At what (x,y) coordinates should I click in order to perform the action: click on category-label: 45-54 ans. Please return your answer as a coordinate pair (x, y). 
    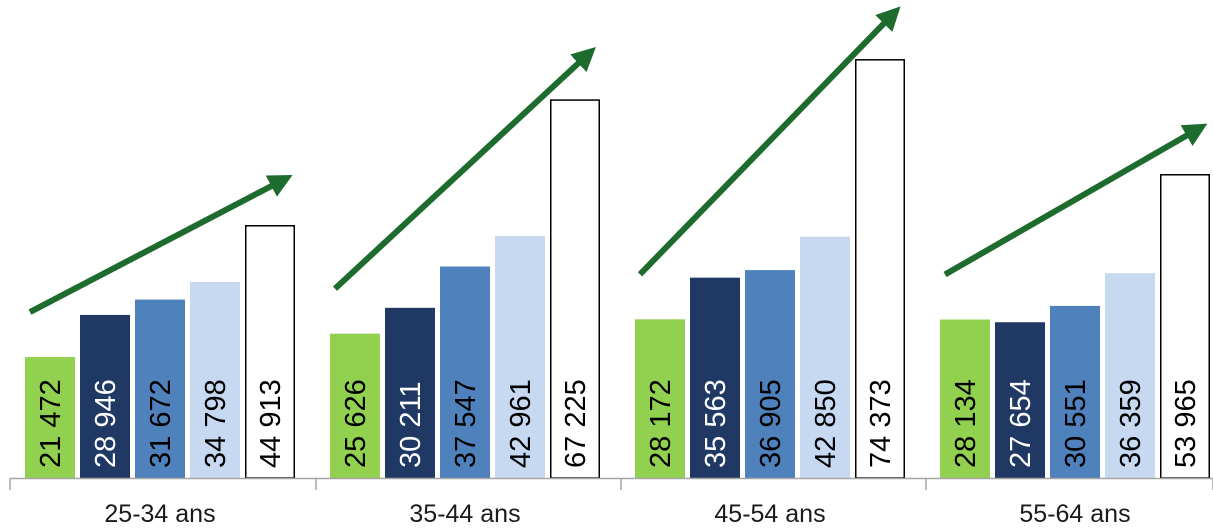
    Looking at the image, I should click on (769, 514).